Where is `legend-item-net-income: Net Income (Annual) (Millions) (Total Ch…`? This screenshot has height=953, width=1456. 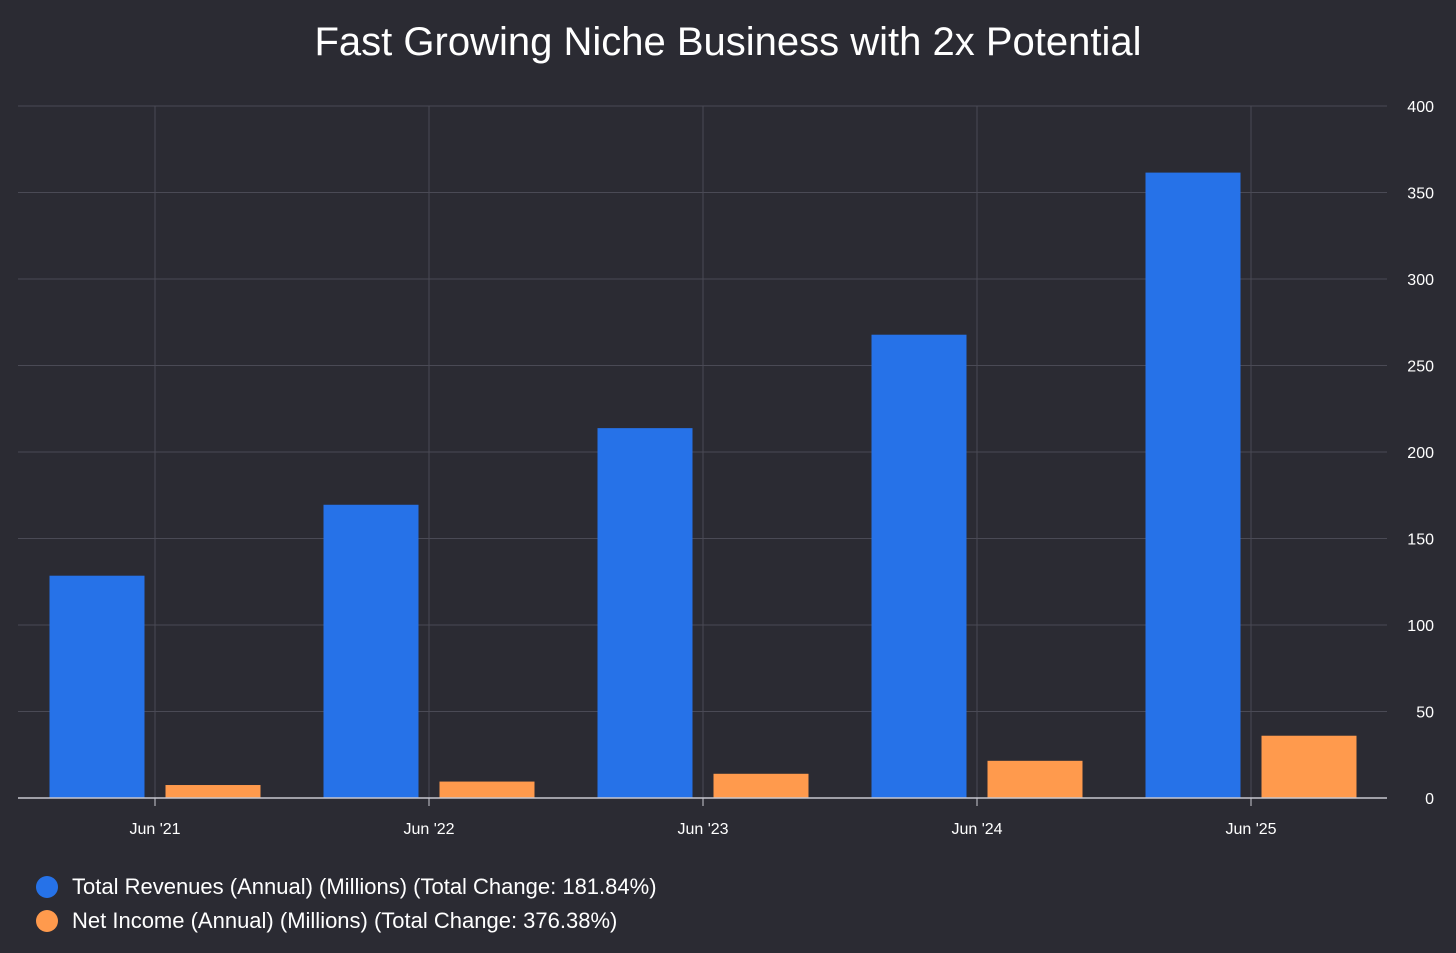
legend-item-net-income: Net Income (Annual) (Millions) (Total Ch… is located at coordinates (346, 921).